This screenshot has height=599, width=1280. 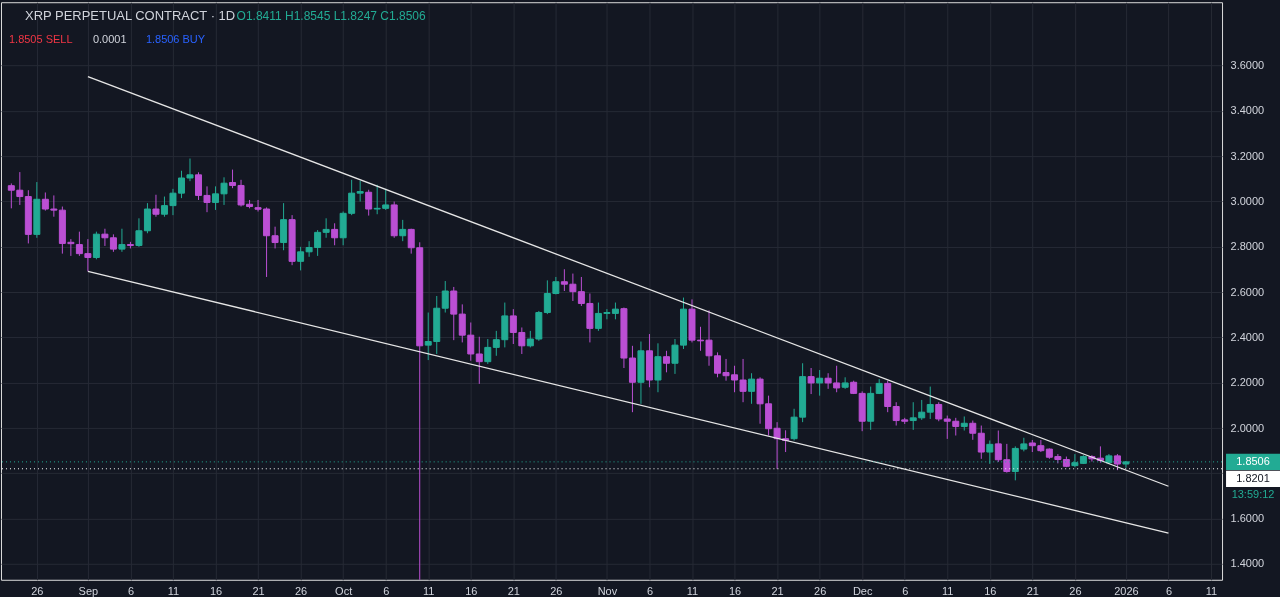 What do you see at coordinates (1253, 477) in the screenshot?
I see `ref-line-label: 1.8201` at bounding box center [1253, 477].